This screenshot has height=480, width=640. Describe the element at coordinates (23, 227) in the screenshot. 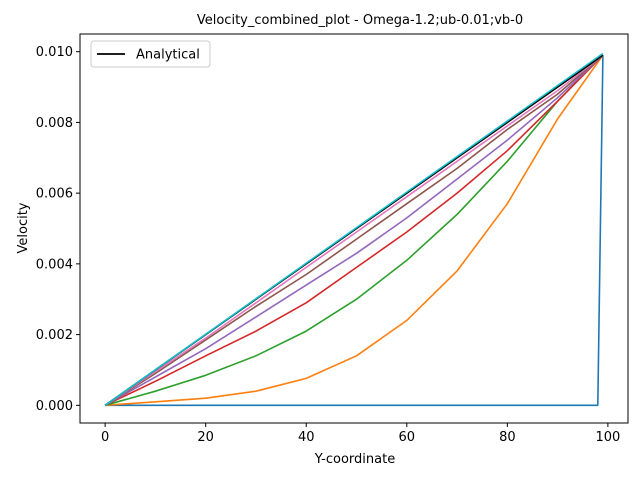

I see `y-axis-label: Velocity` at that location.